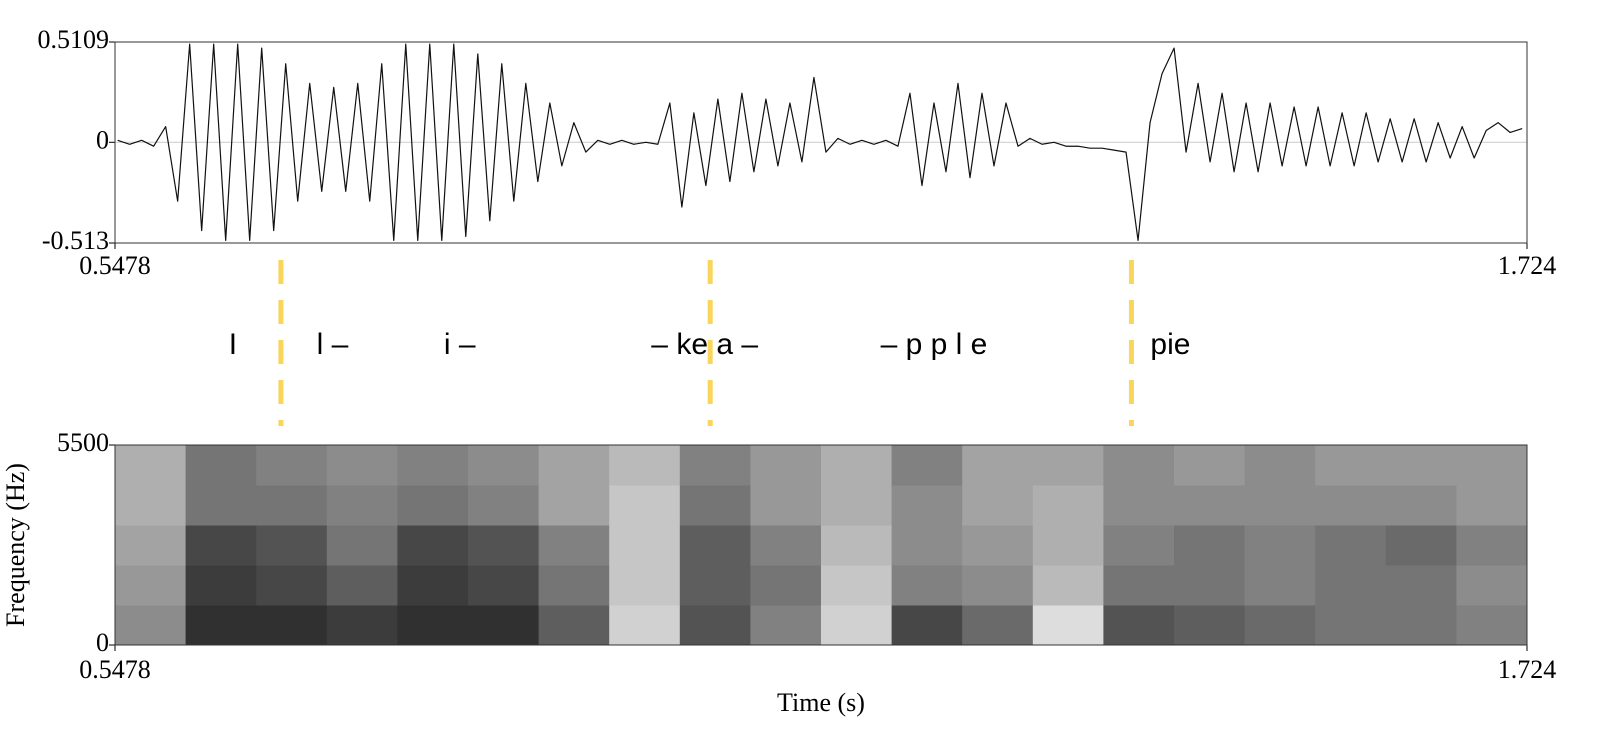  Describe the element at coordinates (75, 240) in the screenshot. I see `y-tick-label: -0.513` at that location.